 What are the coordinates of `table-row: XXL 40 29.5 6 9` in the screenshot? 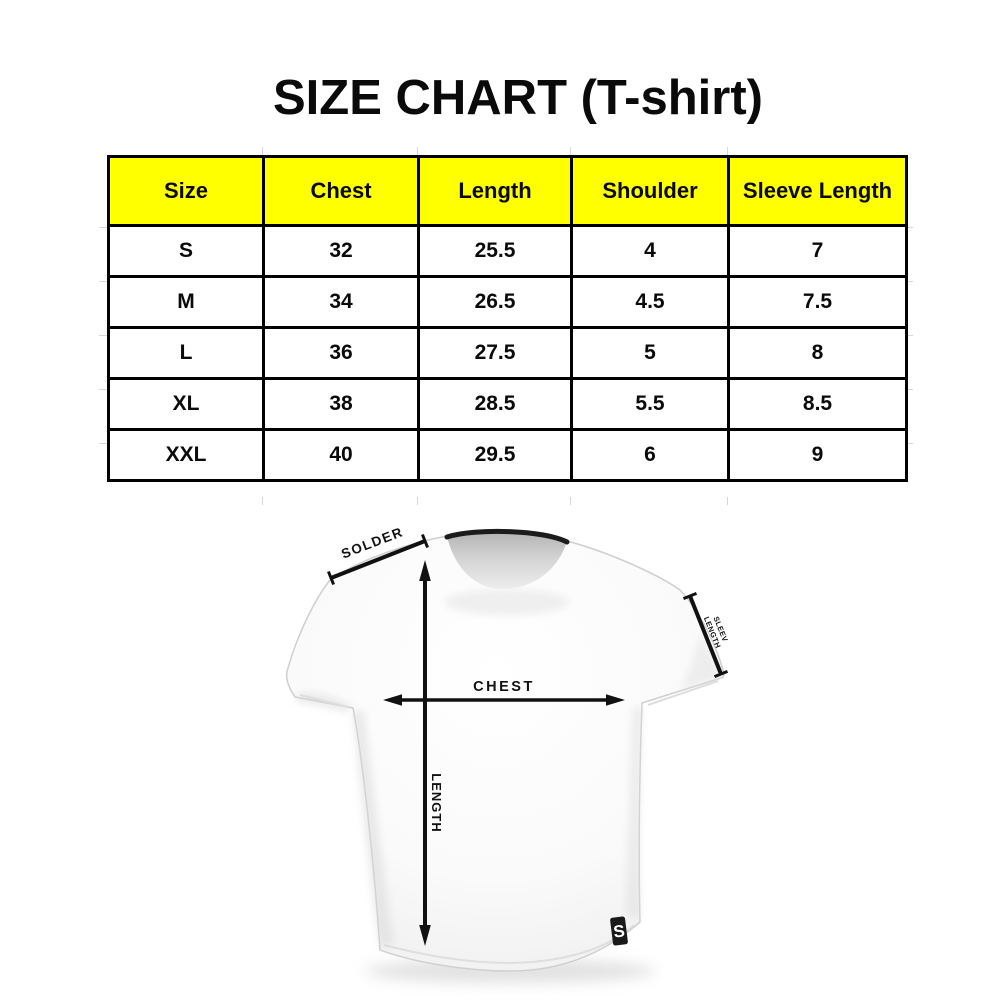 It's located at (507, 455).